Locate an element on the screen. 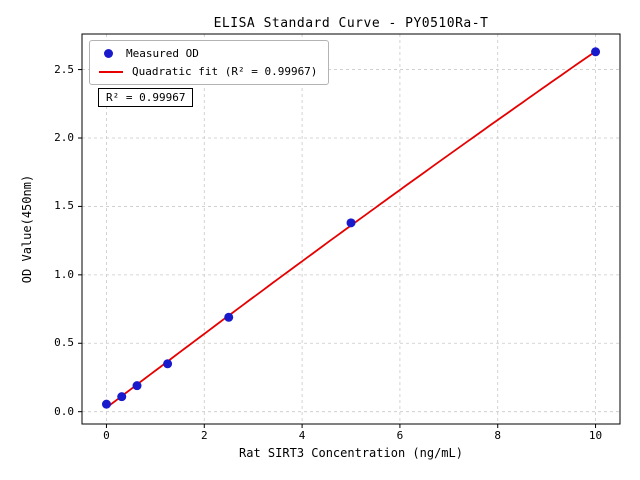 Image resolution: width=640 pixels, height=480 pixels. x-tick-label: 0 is located at coordinates (106, 435).